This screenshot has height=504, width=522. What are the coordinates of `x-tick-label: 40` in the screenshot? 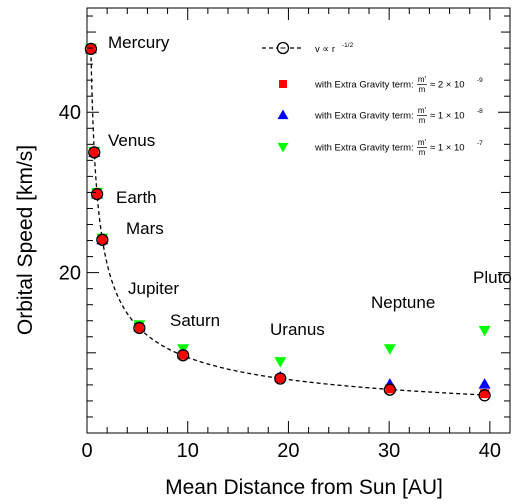 It's located at (490, 451).